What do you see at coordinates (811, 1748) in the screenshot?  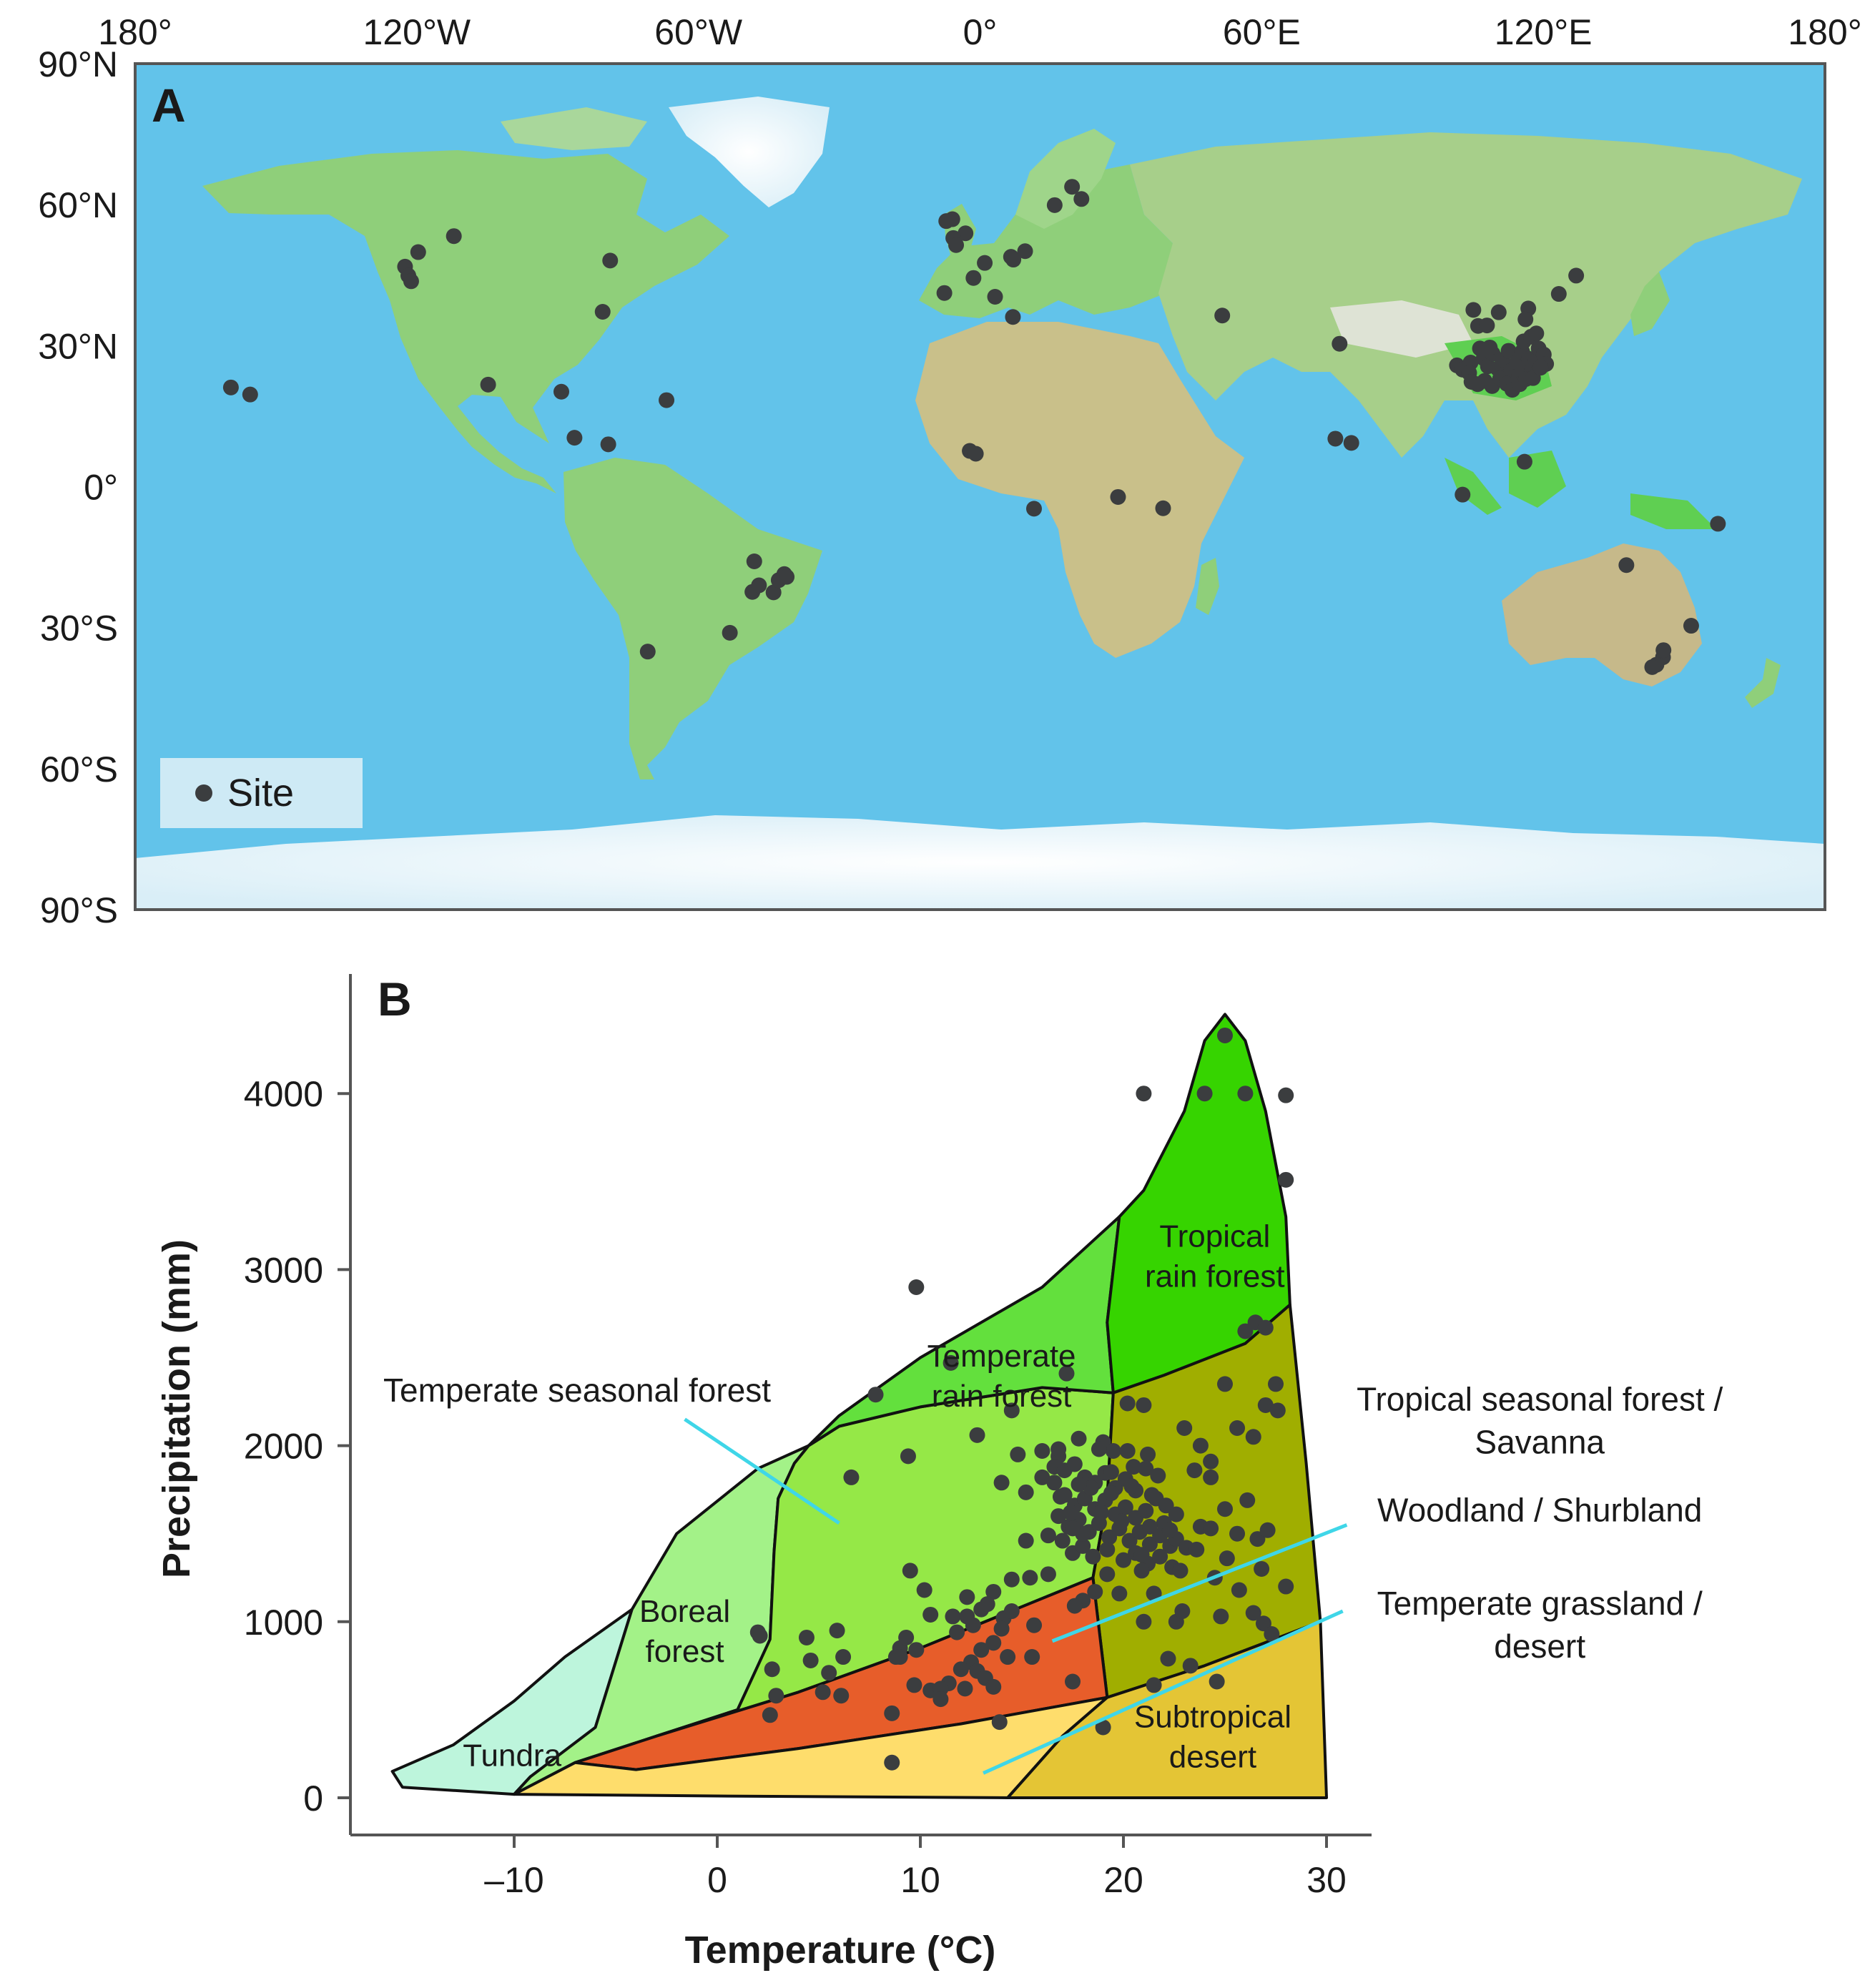 I see `biome-region-temperate-grassland-desert` at bounding box center [811, 1748].